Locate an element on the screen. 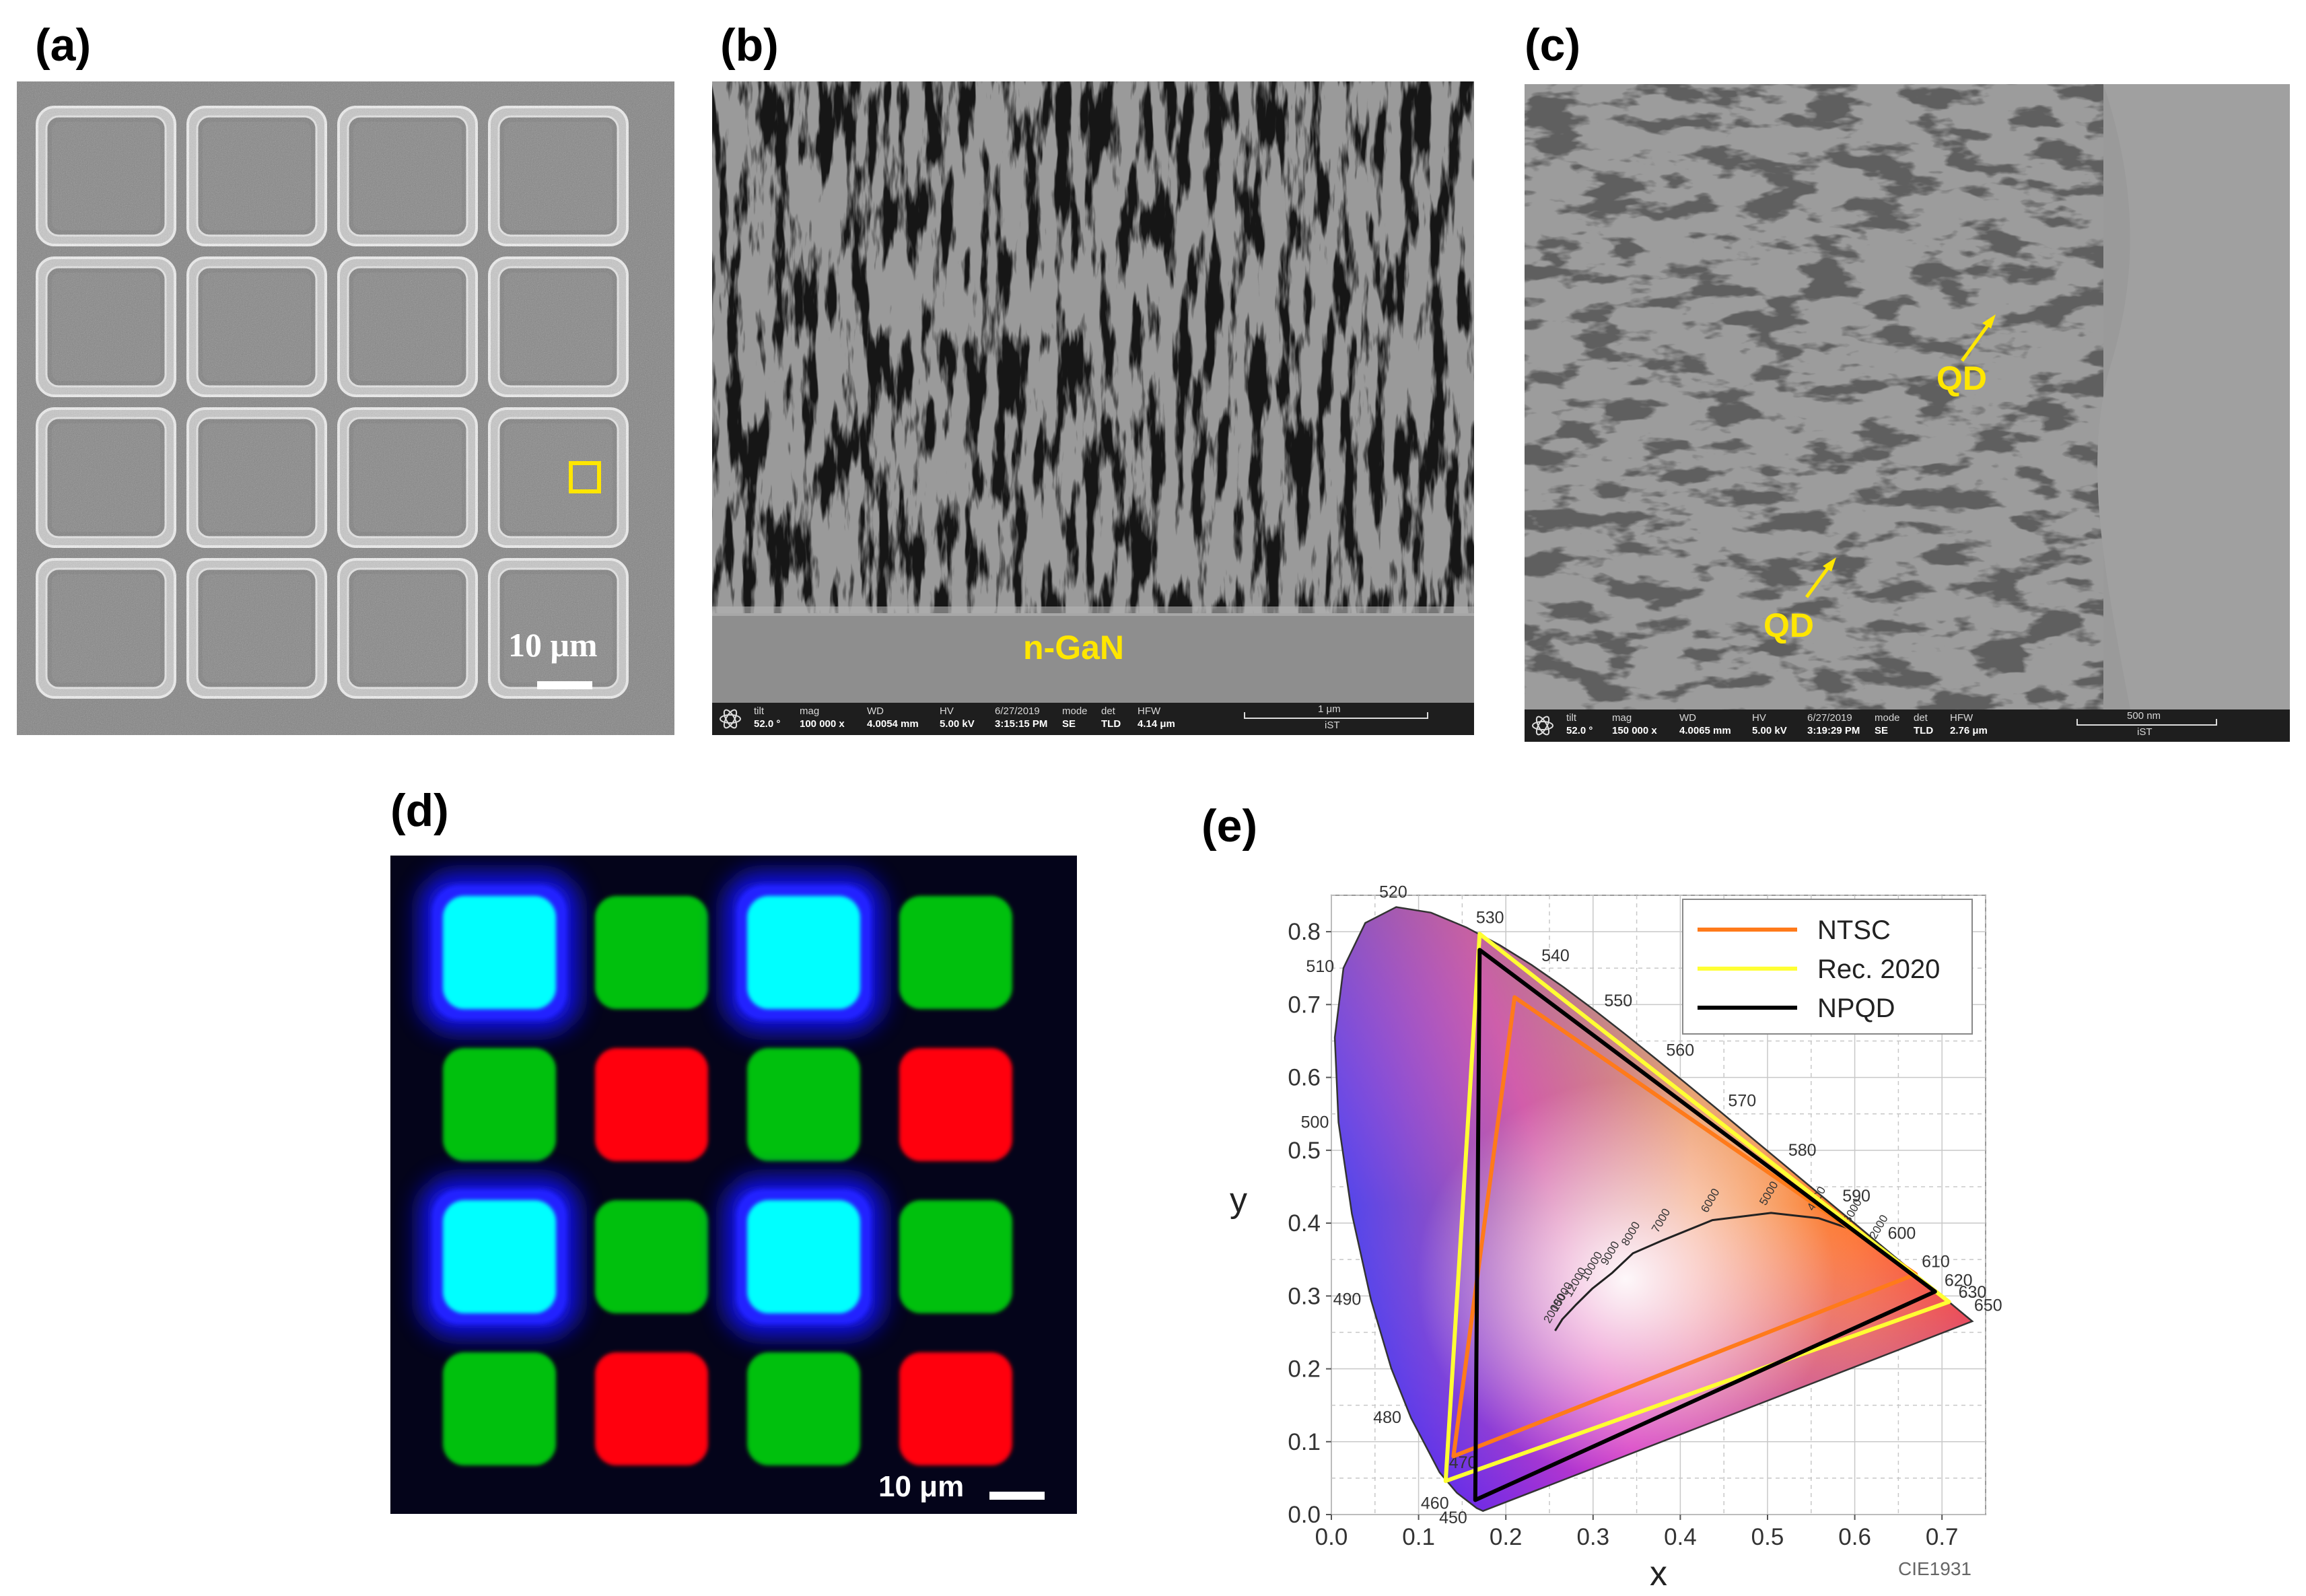 Image resolution: width=2306 pixels, height=1596 pixels. atom-icon is located at coordinates (730, 719).